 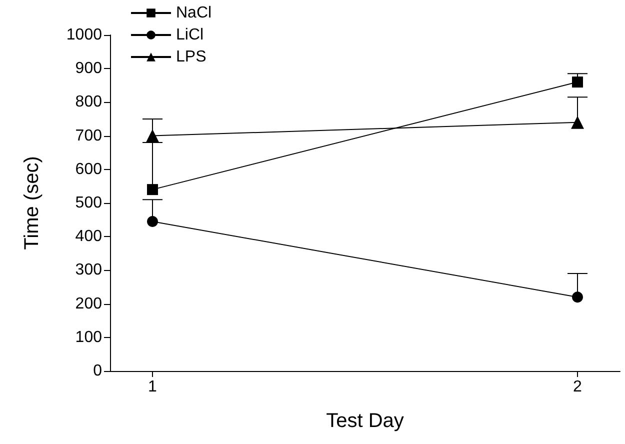 What do you see at coordinates (97, 371) in the screenshot?
I see `y-tick-label: 0` at bounding box center [97, 371].